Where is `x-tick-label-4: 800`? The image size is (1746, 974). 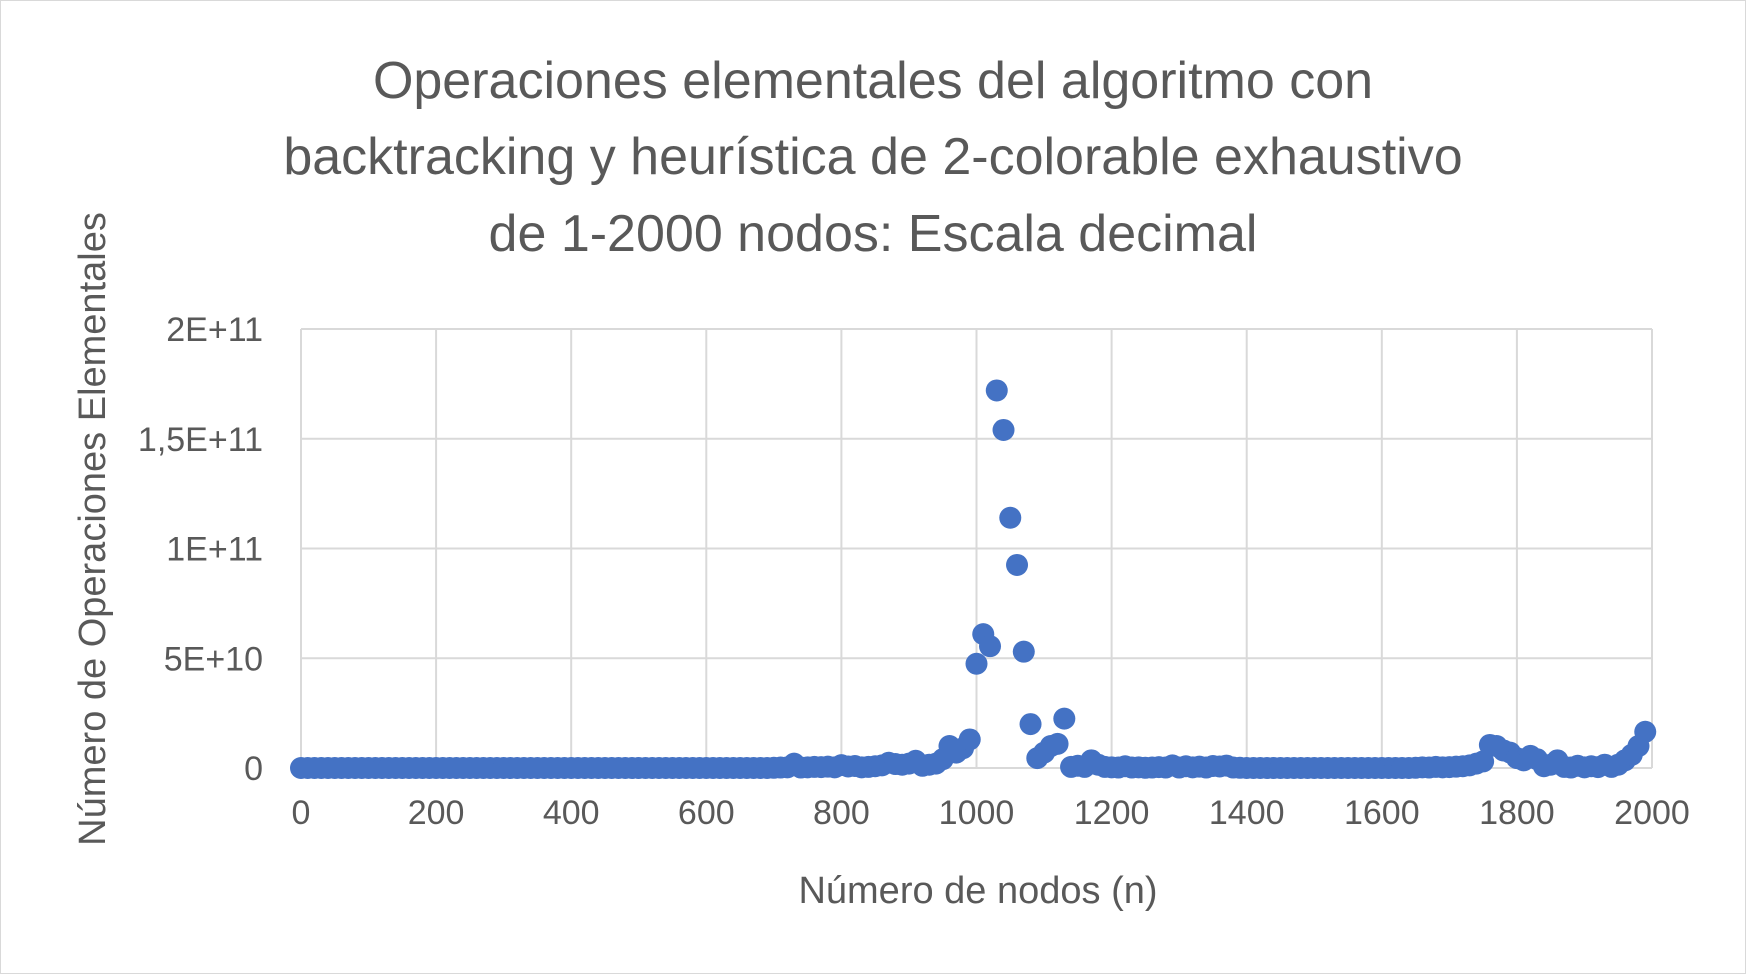 x-tick-label-4: 800 is located at coordinates (841, 813).